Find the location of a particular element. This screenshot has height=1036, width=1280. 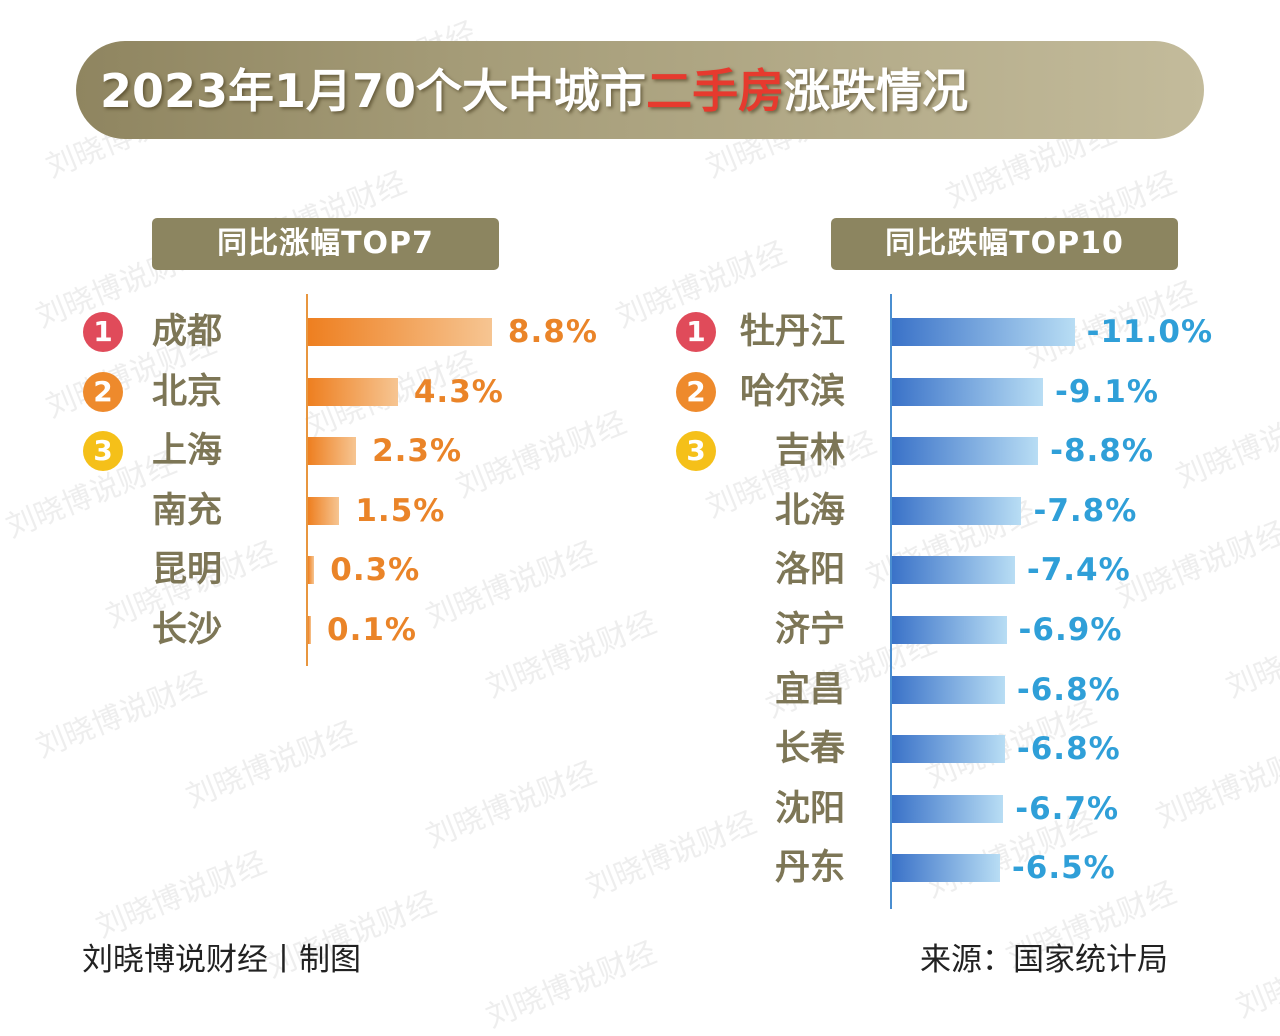

category-label: 济宁 is located at coordinates (809, 630).